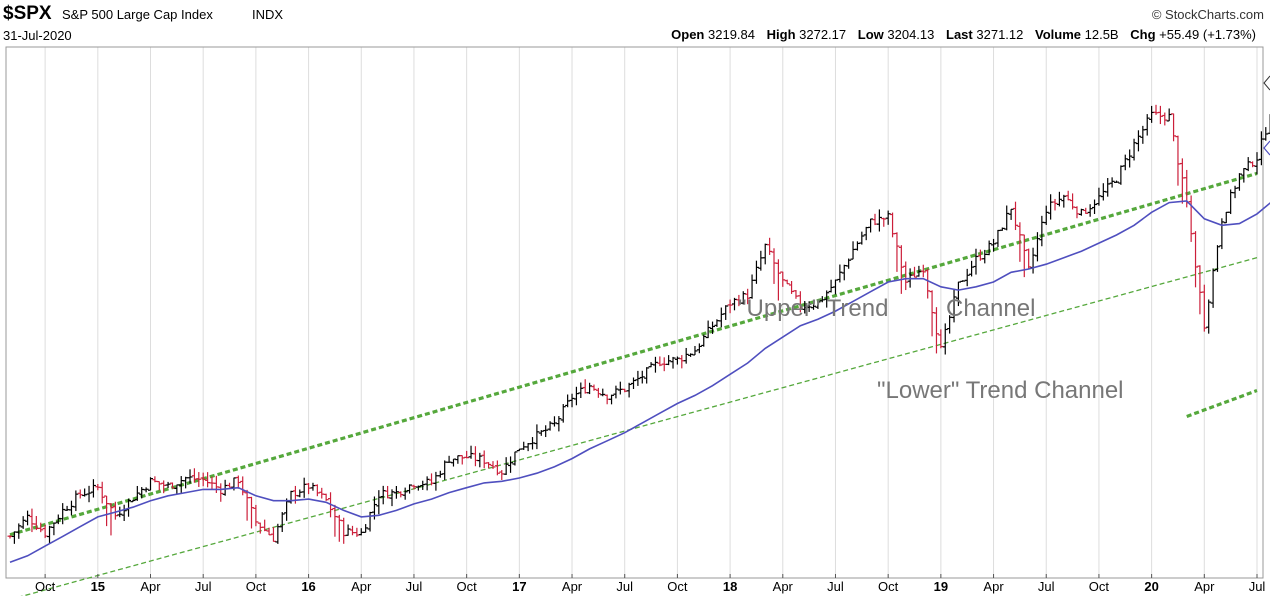 This screenshot has height=596, width=1270. What do you see at coordinates (414, 586) in the screenshot?
I see `x-tick-label: Jul` at bounding box center [414, 586].